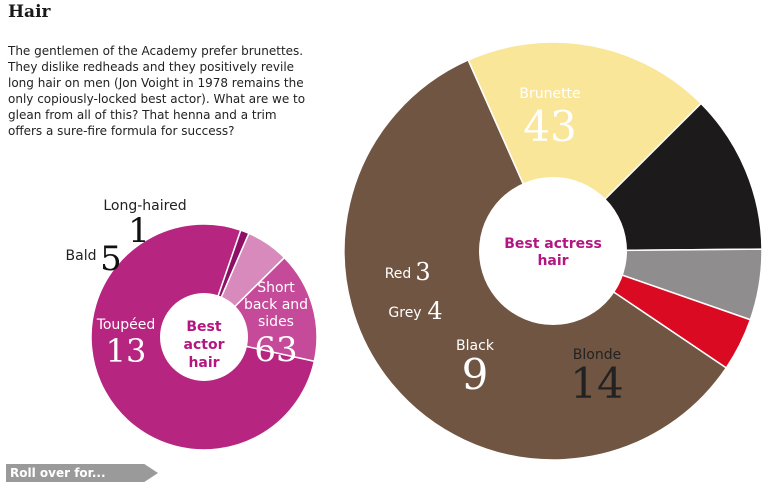 This screenshot has height=484, width=772. Describe the element at coordinates (404, 313) in the screenshot. I see `actress-label-grey: Grey` at that location.